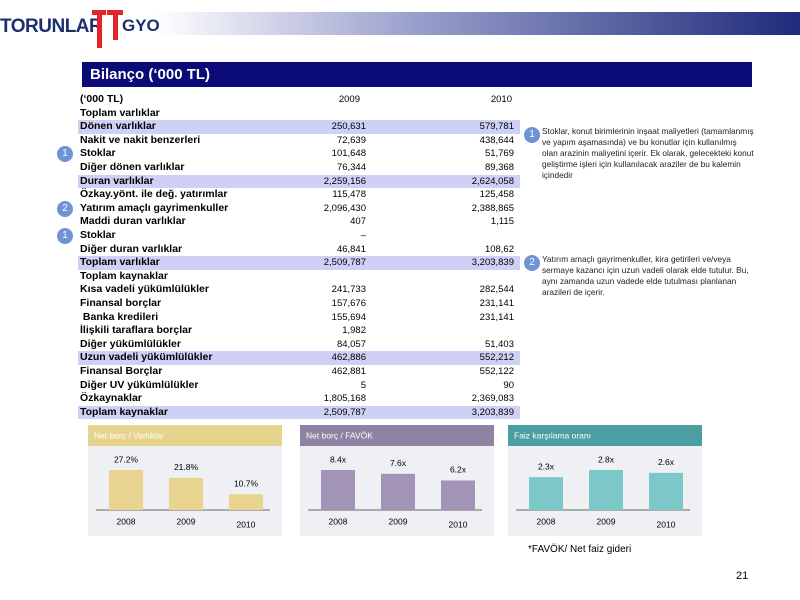  Describe the element at coordinates (299, 263) in the screenshot. I see `table-row: Toplam varlıklar 2,509,787 3,203,839` at that location.